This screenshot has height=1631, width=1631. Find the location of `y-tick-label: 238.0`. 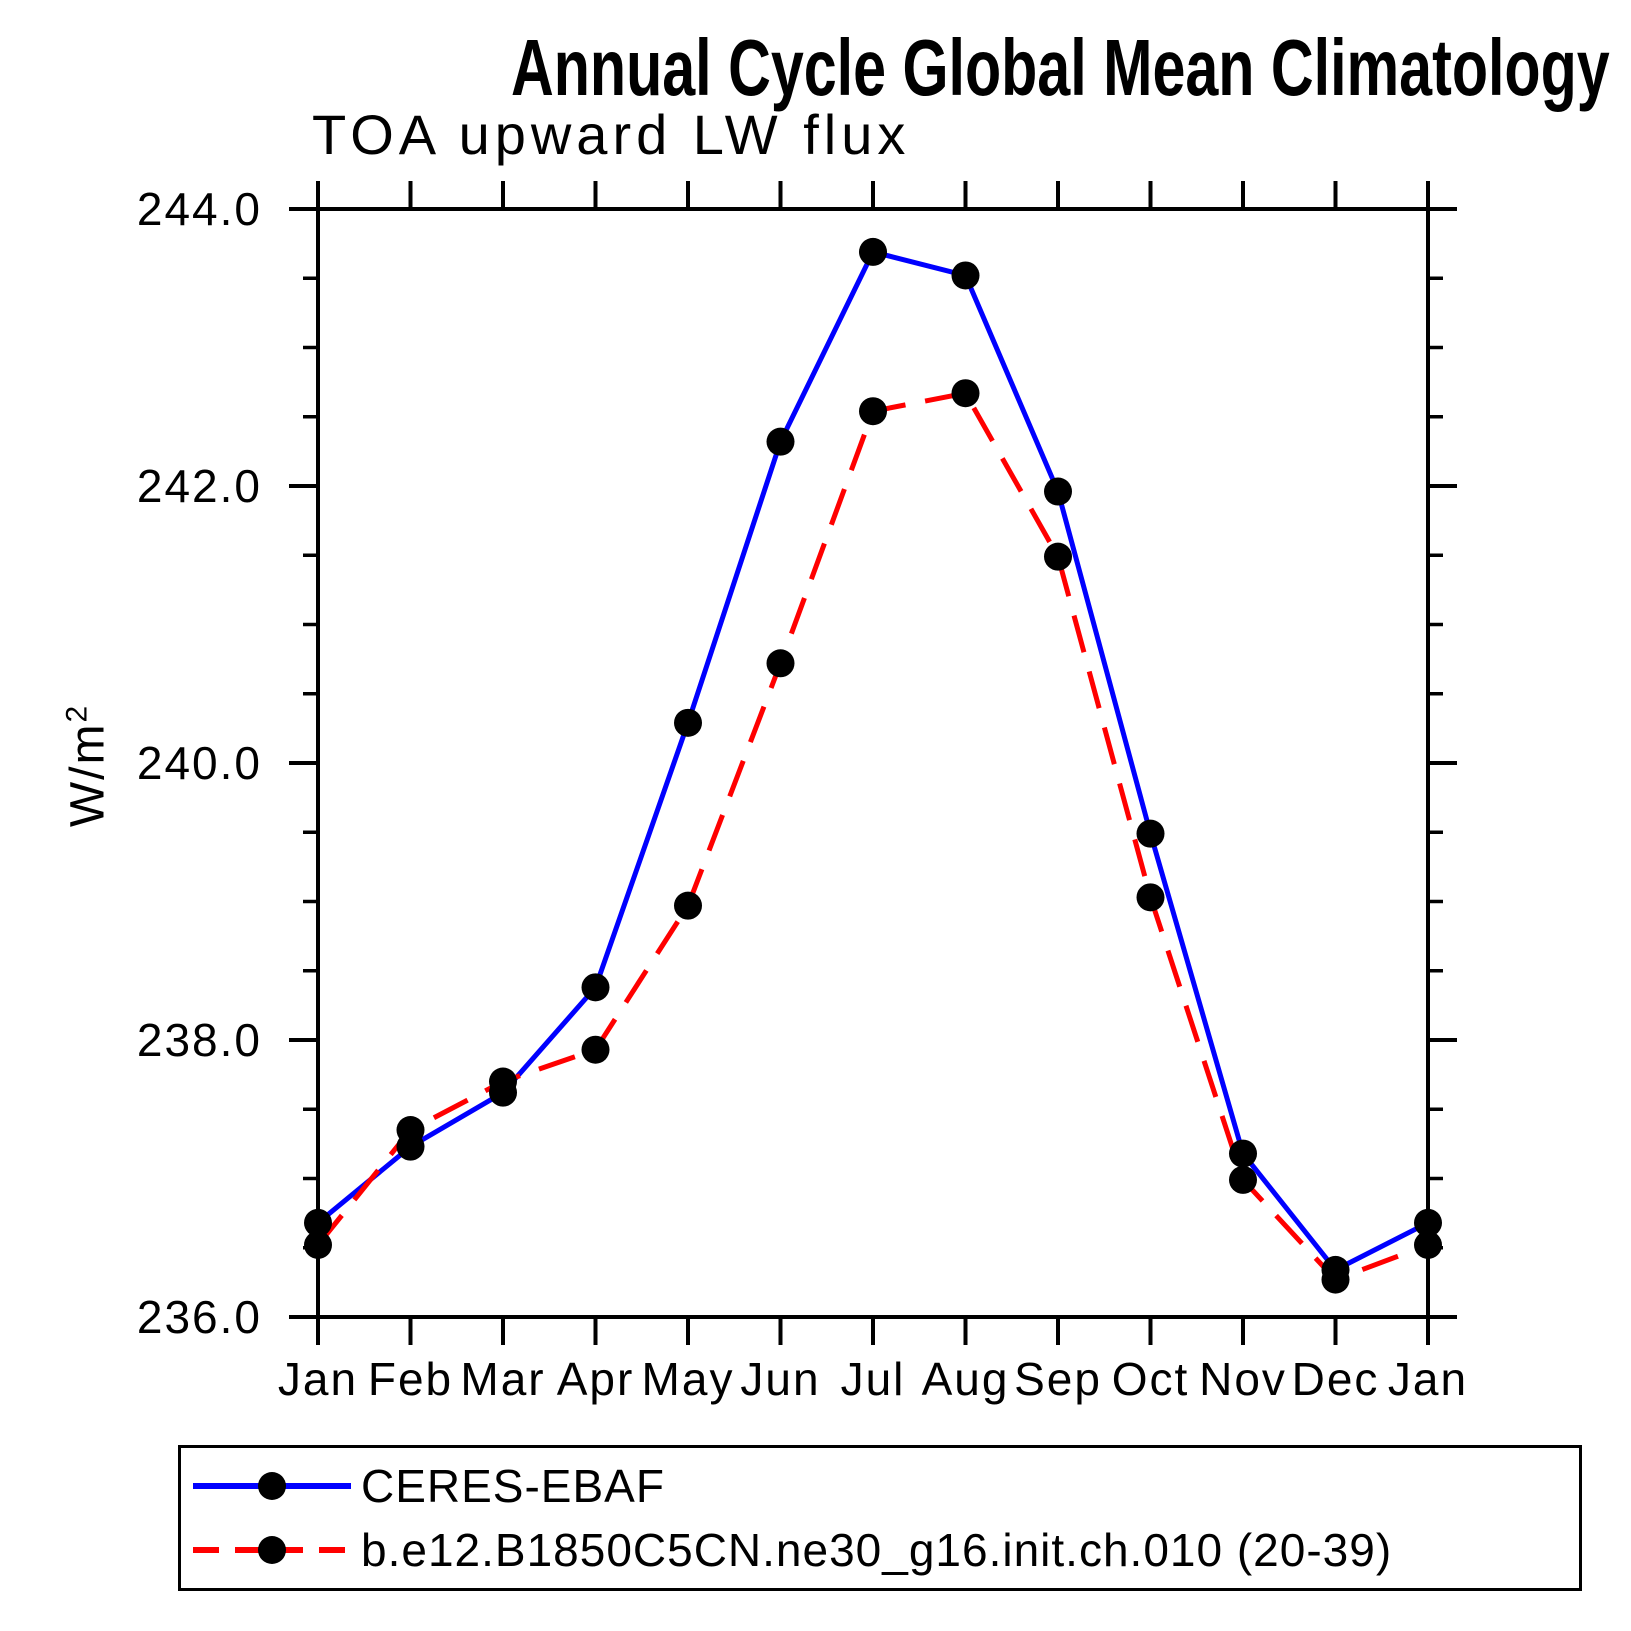

y-tick-label: 238.0 is located at coordinates (199, 1040).